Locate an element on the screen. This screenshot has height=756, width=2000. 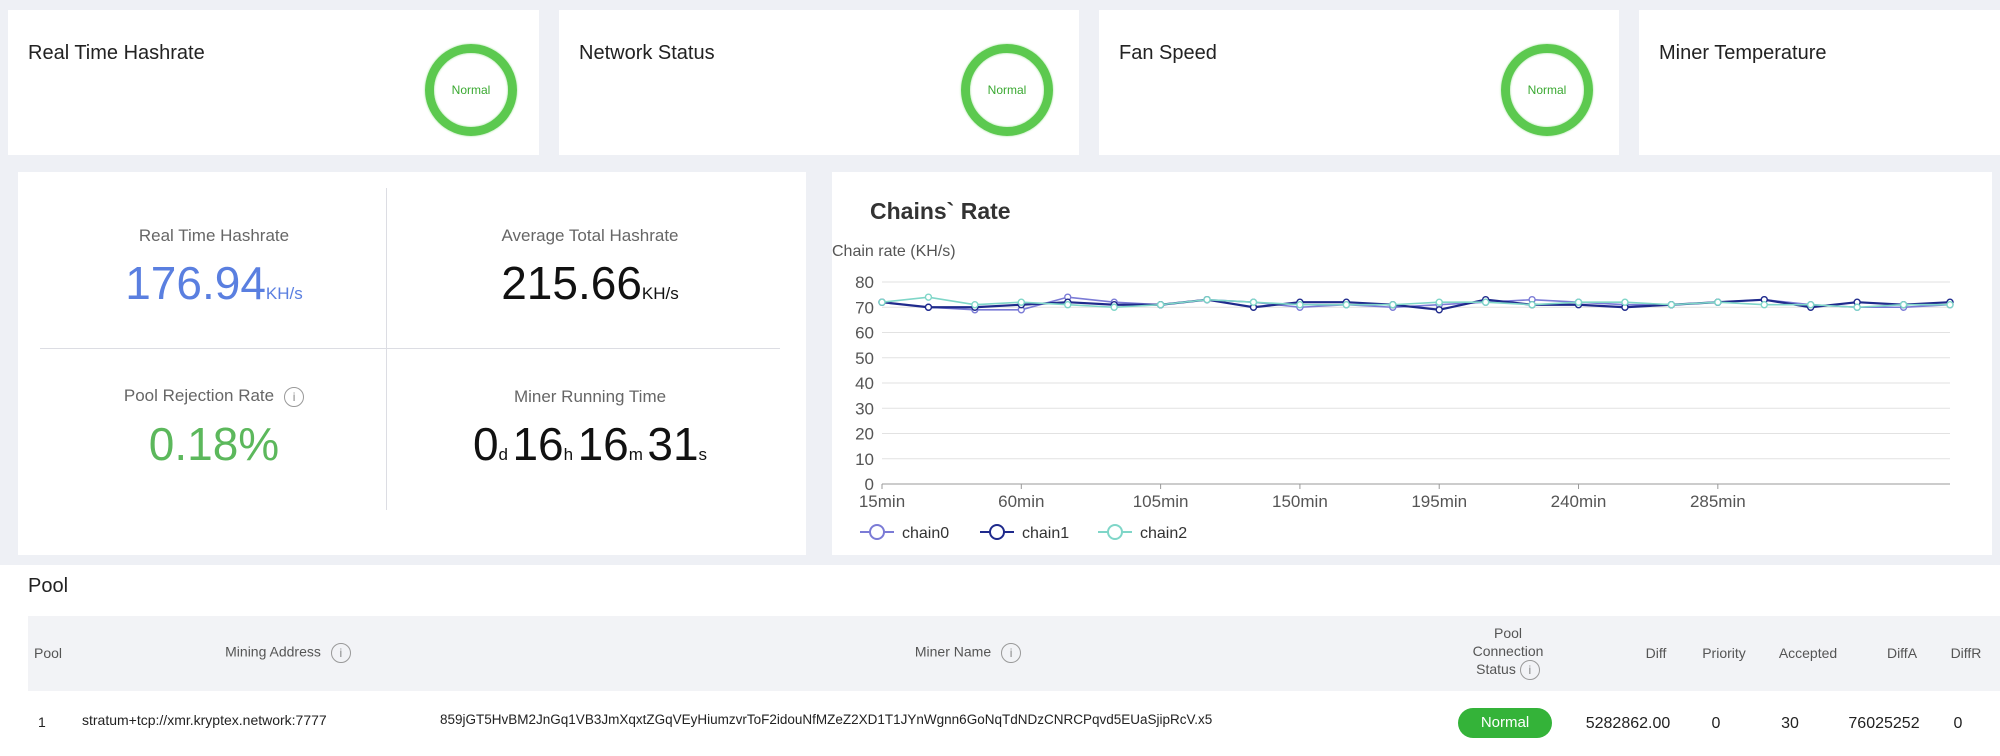
average-hashrate-value: 215.66KH/s is located at coordinates (590, 283).